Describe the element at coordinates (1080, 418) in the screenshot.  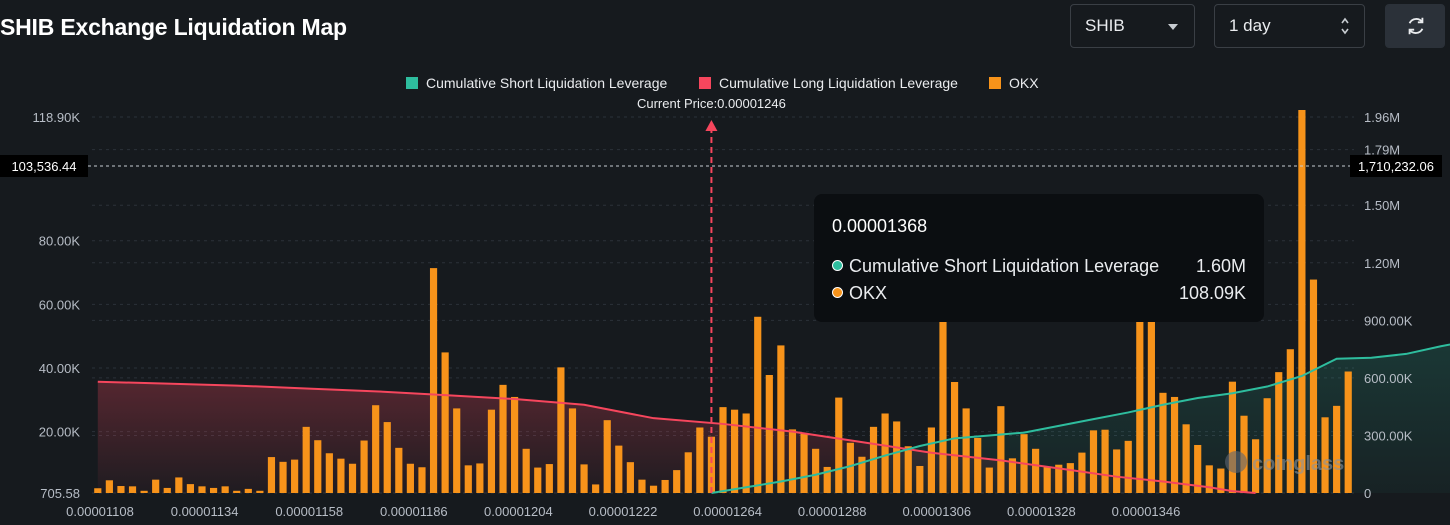
I see `short-liquidation-line` at that location.